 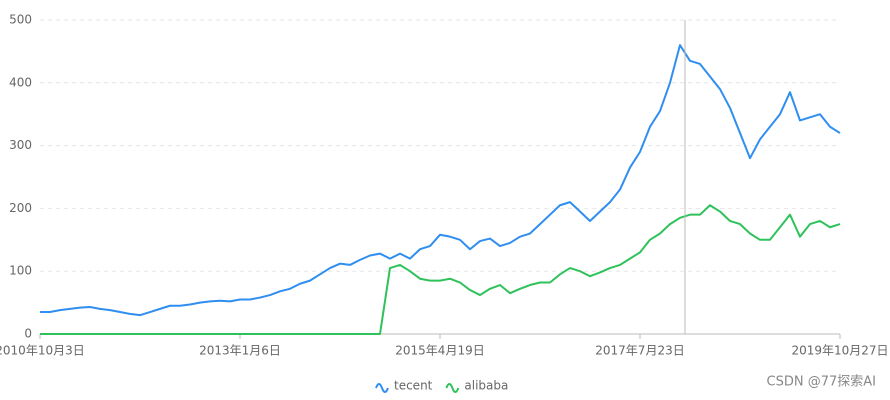 What do you see at coordinates (20, 271) in the screenshot?
I see `y-tick-label: 100` at bounding box center [20, 271].